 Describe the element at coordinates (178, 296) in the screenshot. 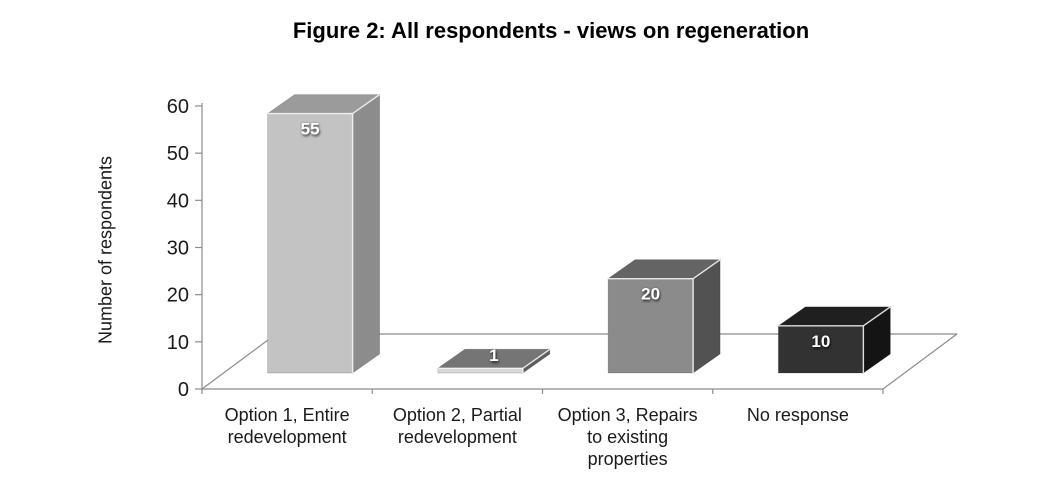

I see `y-tick-label-20: 20` at that location.